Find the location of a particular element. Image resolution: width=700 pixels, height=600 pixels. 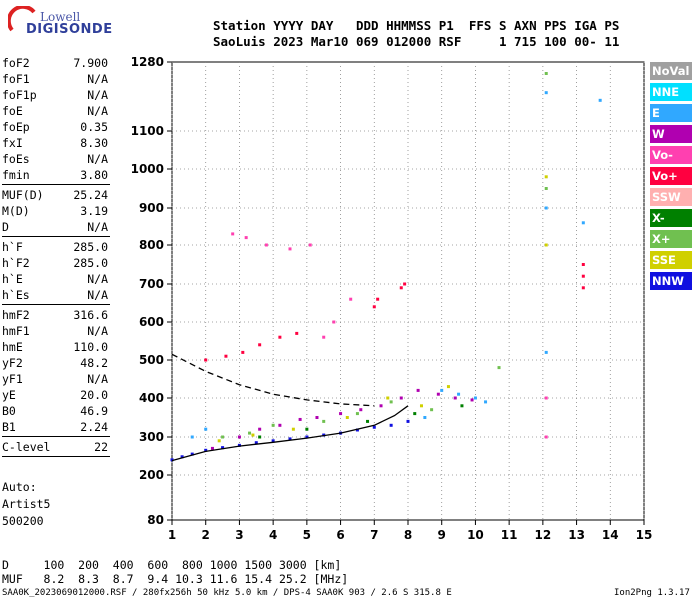

param-value: 25.24 is located at coordinates (90, 195).